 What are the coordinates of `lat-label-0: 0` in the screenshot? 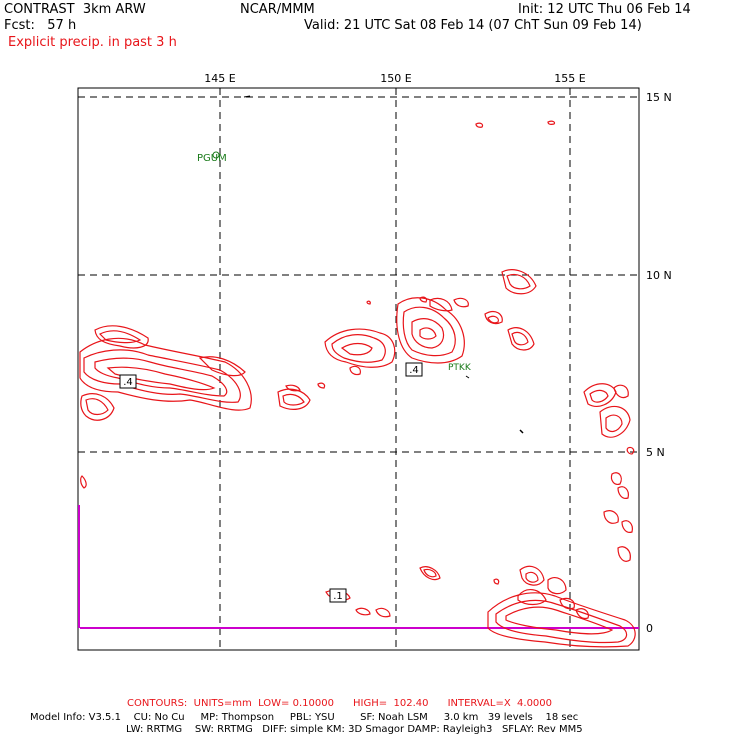 It's located at (649, 628).